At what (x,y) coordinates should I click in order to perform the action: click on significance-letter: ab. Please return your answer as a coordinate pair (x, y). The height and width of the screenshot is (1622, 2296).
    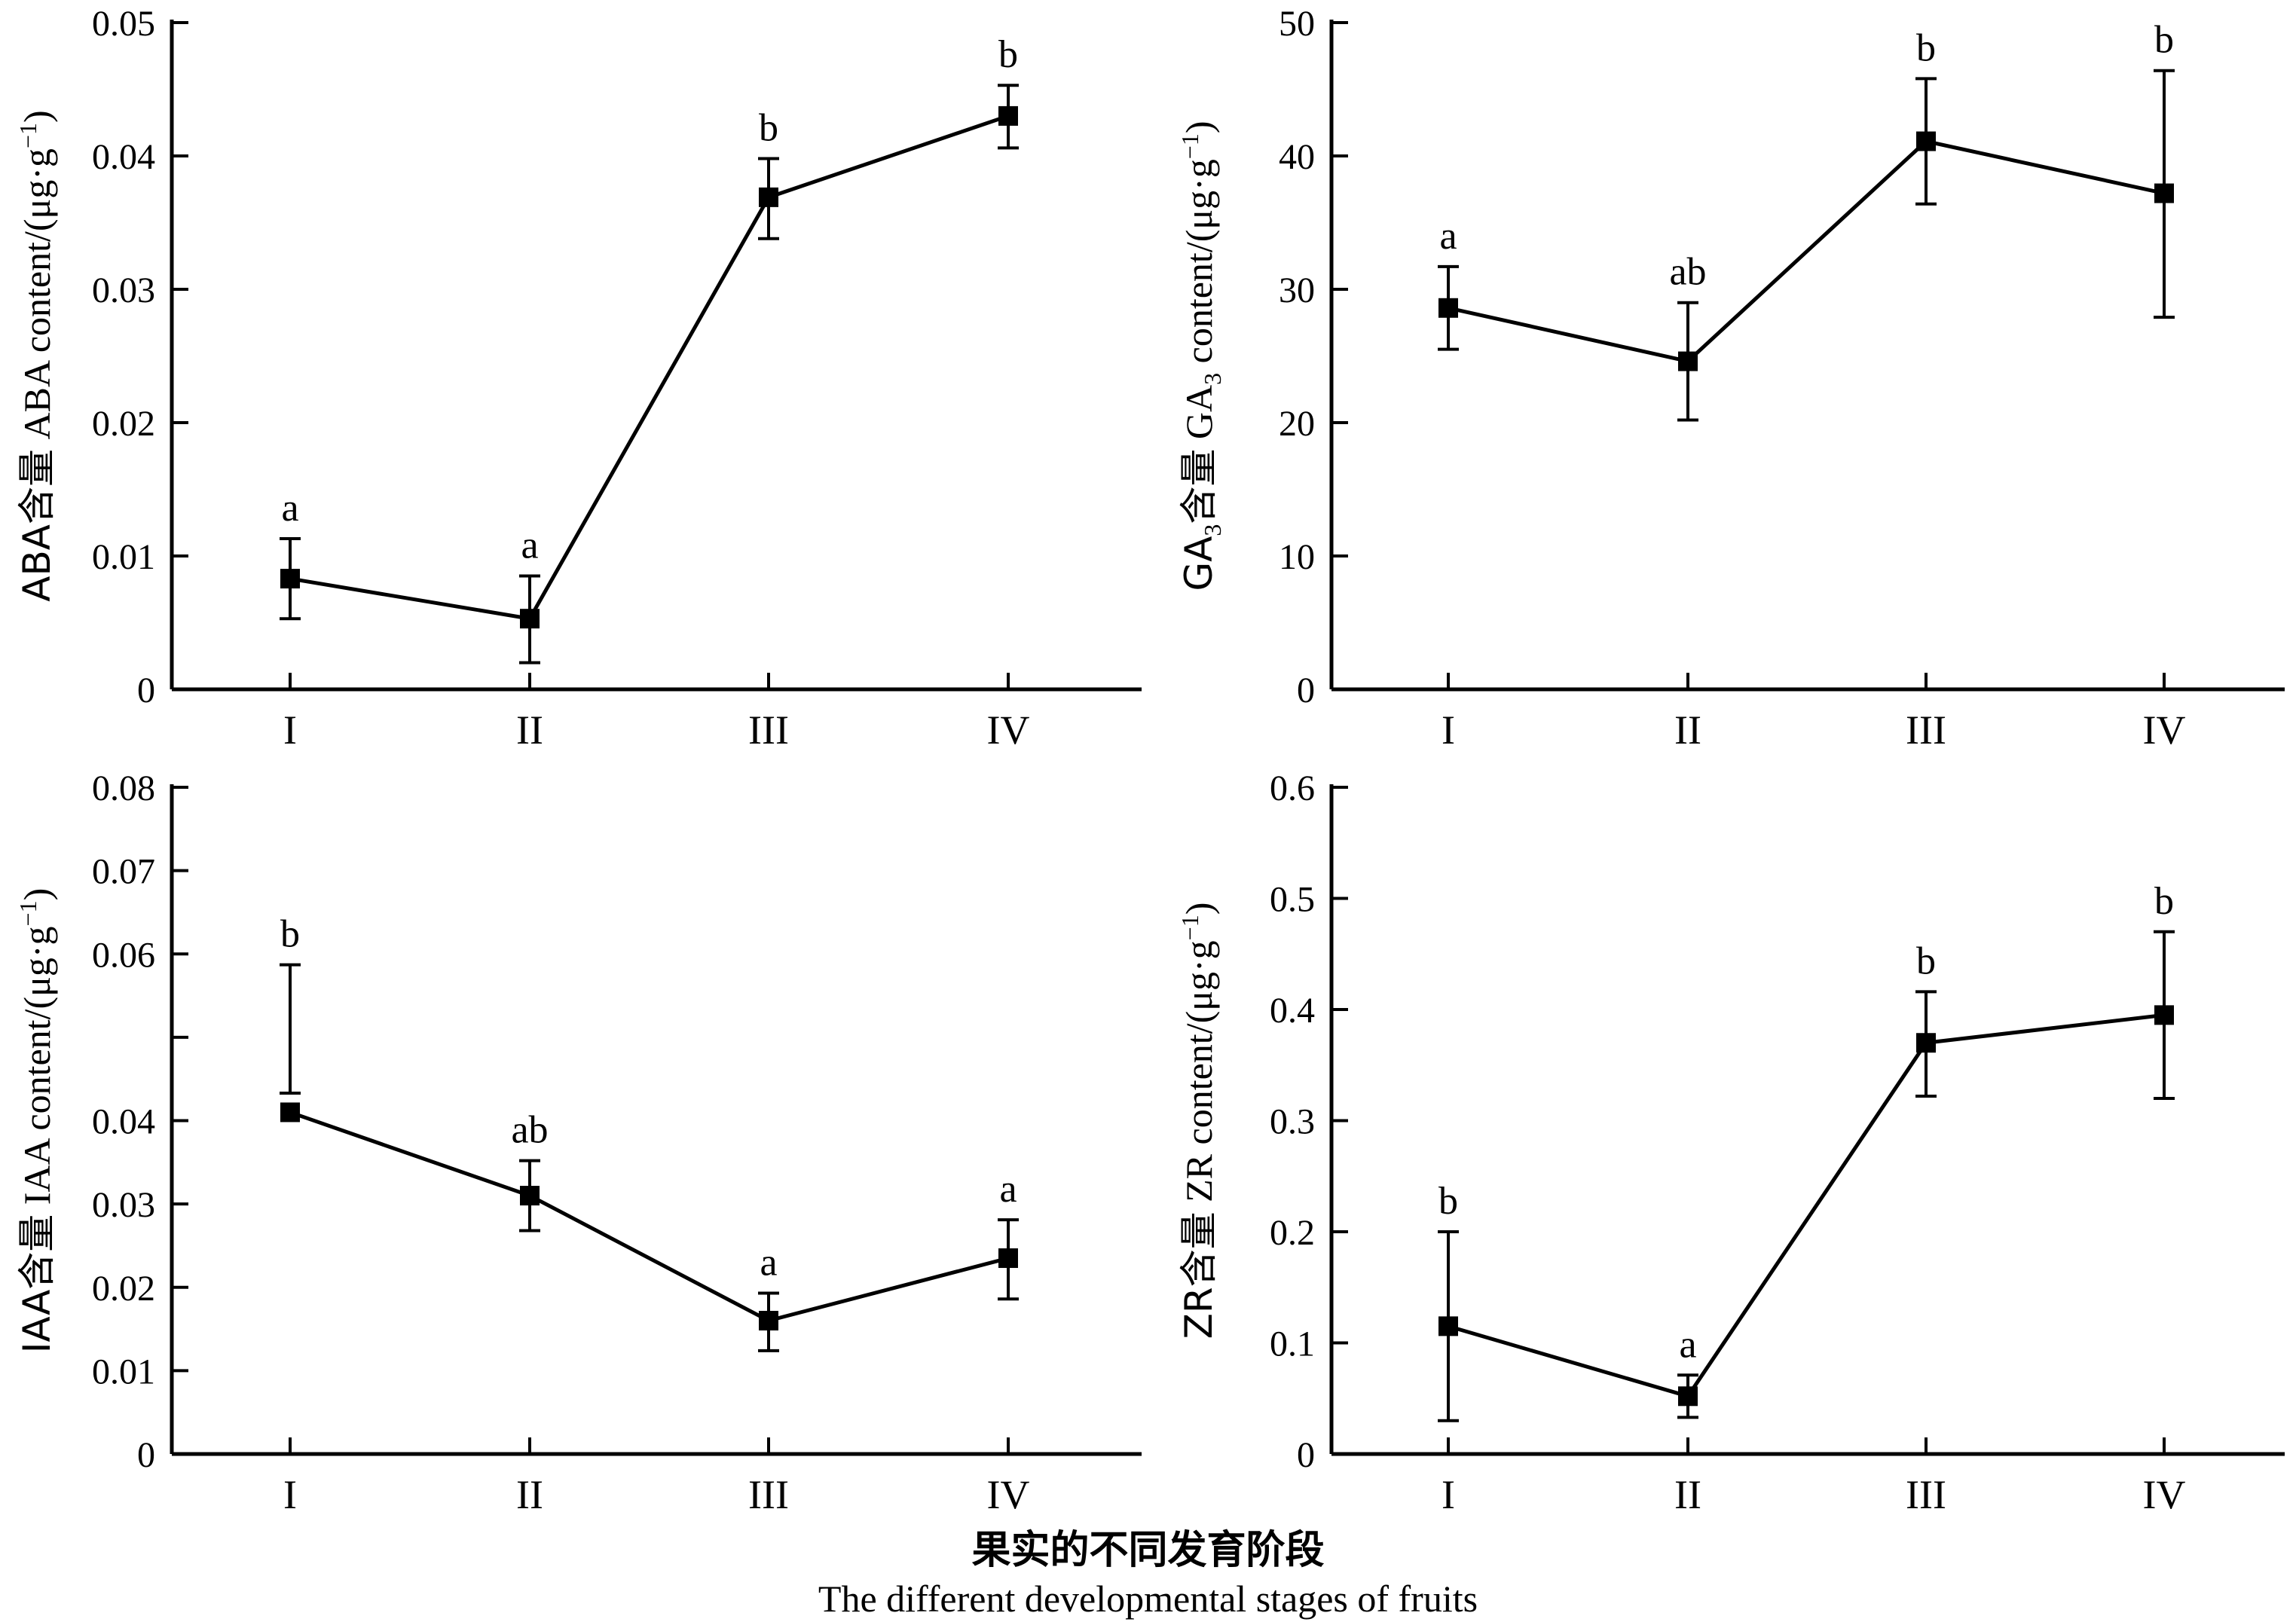
    Looking at the image, I should click on (529, 1130).